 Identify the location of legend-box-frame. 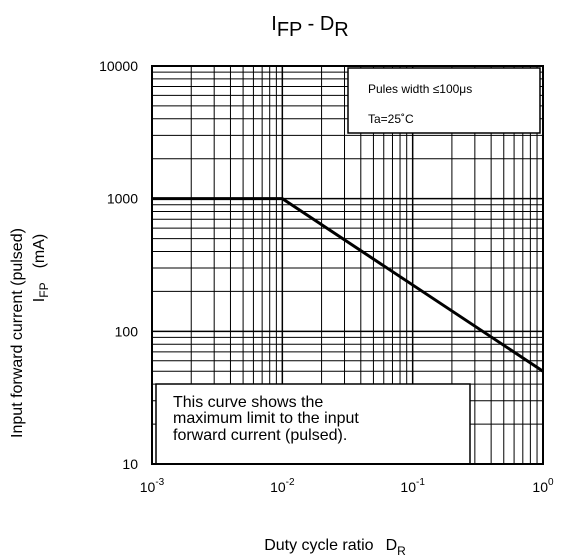
(444, 100).